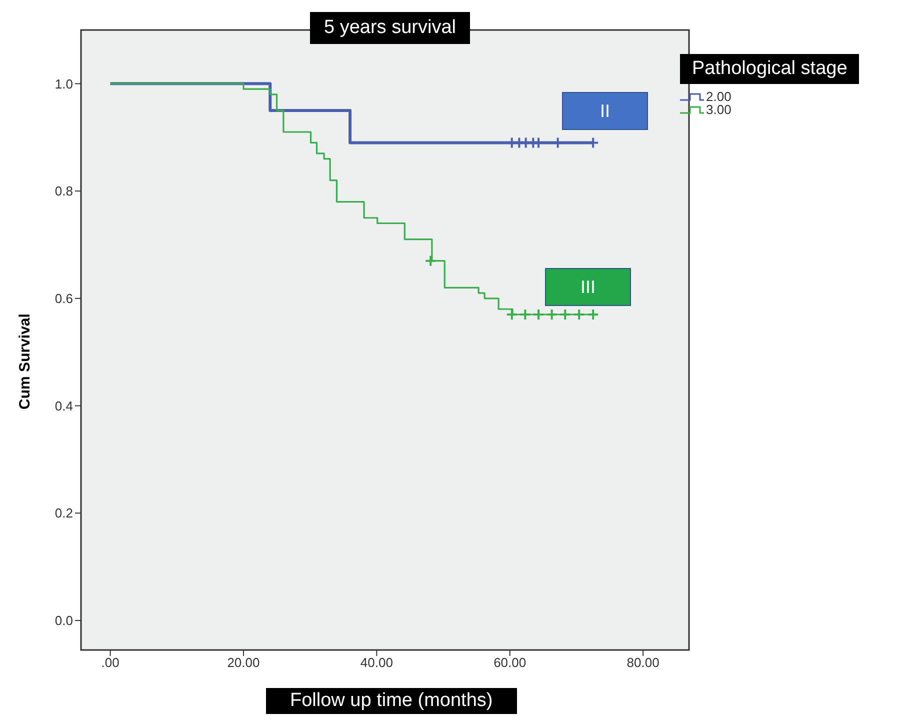 The height and width of the screenshot is (721, 905). What do you see at coordinates (243, 662) in the screenshot?
I see `x-tick-label: 20.00` at bounding box center [243, 662].